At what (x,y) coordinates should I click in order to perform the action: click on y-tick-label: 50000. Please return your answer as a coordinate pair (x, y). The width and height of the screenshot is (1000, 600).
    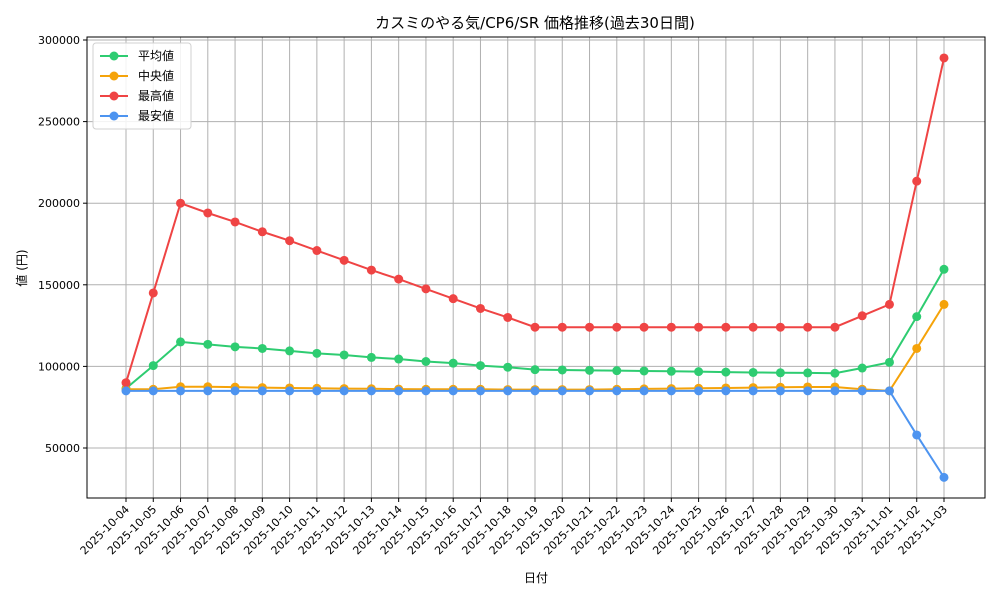
    Looking at the image, I should click on (62, 448).